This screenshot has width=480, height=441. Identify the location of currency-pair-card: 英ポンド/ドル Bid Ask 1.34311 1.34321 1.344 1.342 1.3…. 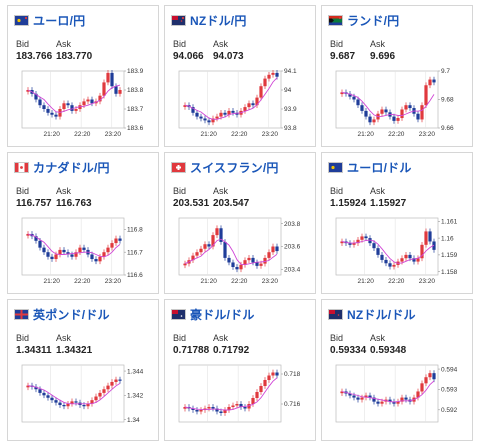
(83, 370).